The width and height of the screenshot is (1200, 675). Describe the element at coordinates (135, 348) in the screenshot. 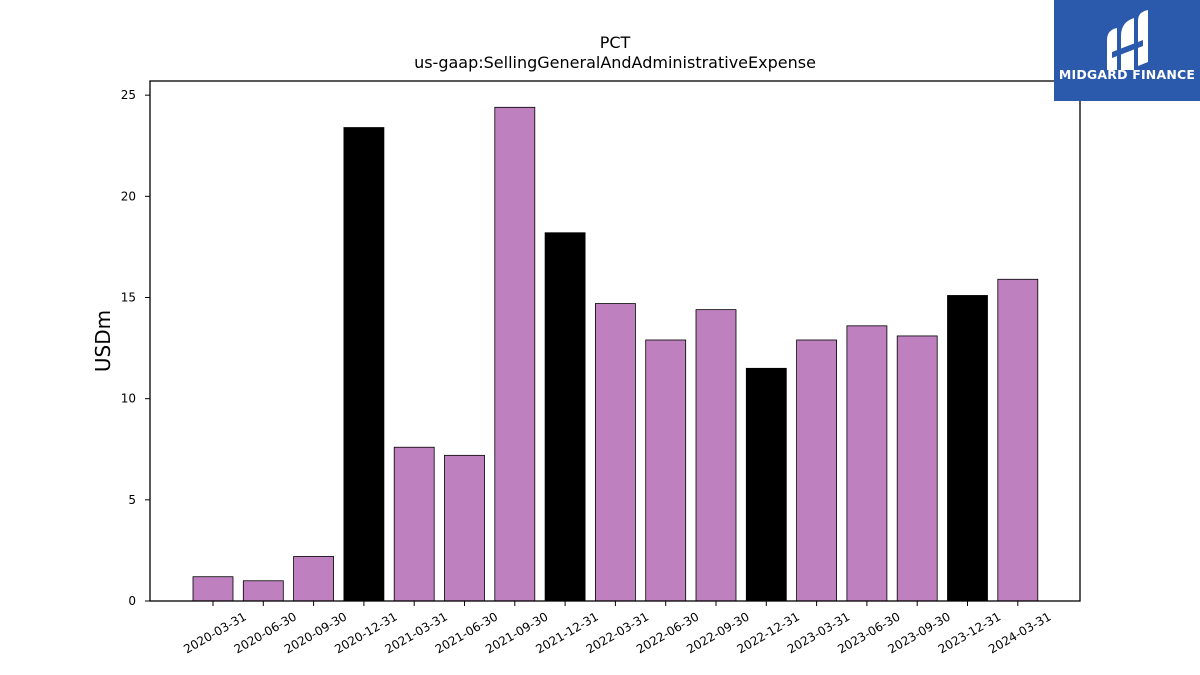

I see `y-ticks-group: 0 5 10 15 20 25` at that location.